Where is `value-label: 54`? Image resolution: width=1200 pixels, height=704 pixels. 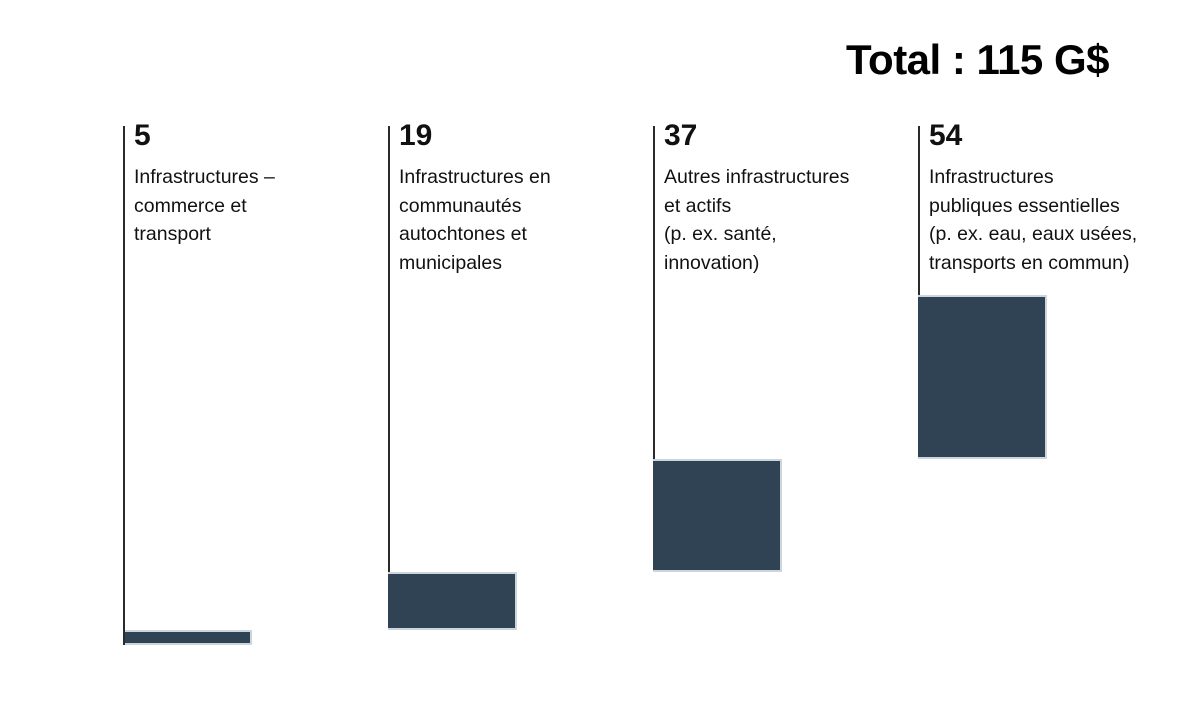
value-label: 54 is located at coordinates (946, 135).